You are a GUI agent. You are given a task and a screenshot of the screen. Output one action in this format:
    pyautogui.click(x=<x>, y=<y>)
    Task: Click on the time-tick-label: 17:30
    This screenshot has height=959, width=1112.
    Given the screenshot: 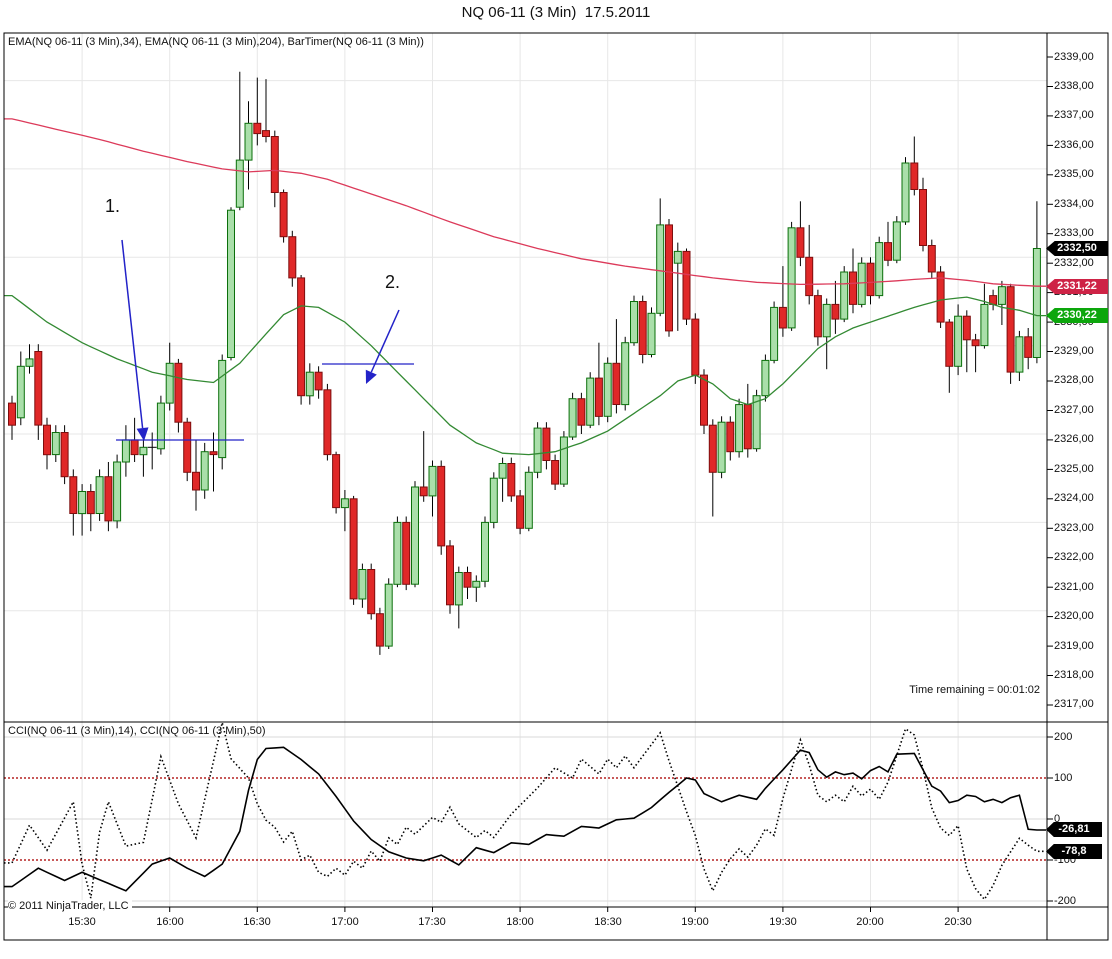 What is the action you would take?
    pyautogui.click(x=432, y=922)
    